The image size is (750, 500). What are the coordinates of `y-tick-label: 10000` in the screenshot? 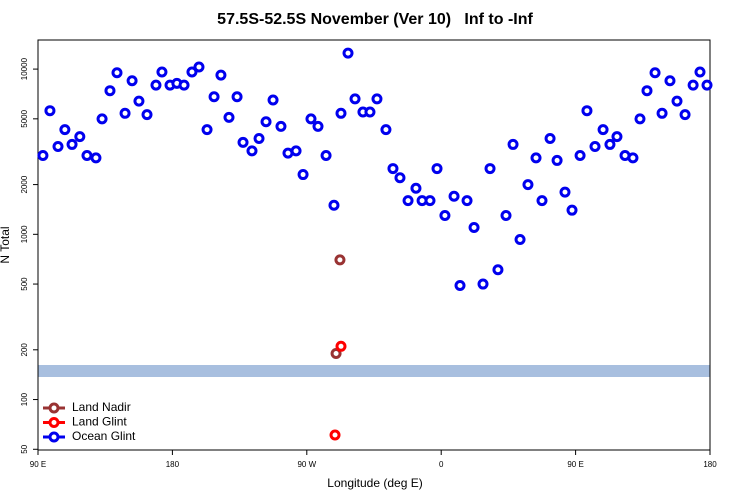 It's located at (24, 68).